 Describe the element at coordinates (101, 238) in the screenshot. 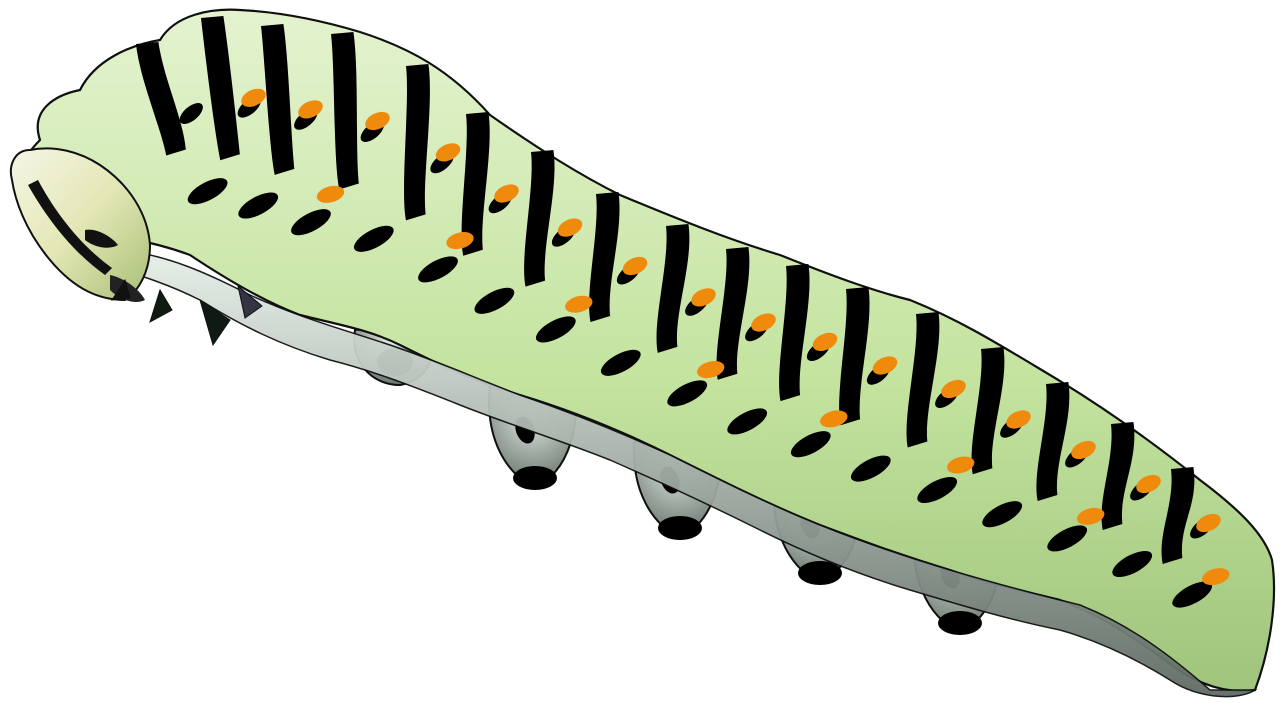

I see `head-spot` at that location.